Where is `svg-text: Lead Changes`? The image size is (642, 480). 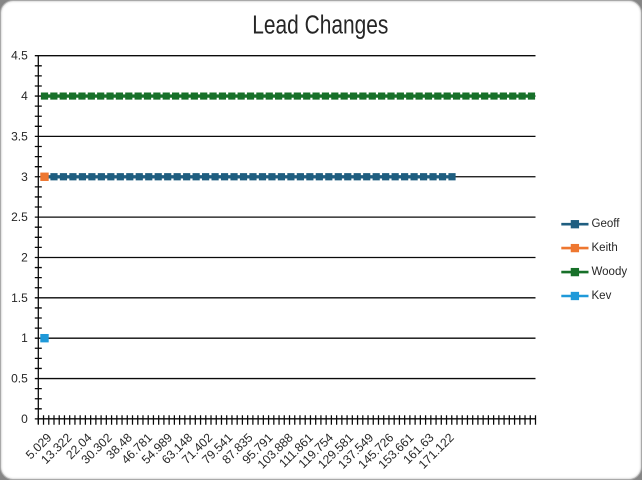
svg-text: Lead Changes is located at coordinates (320, 26).